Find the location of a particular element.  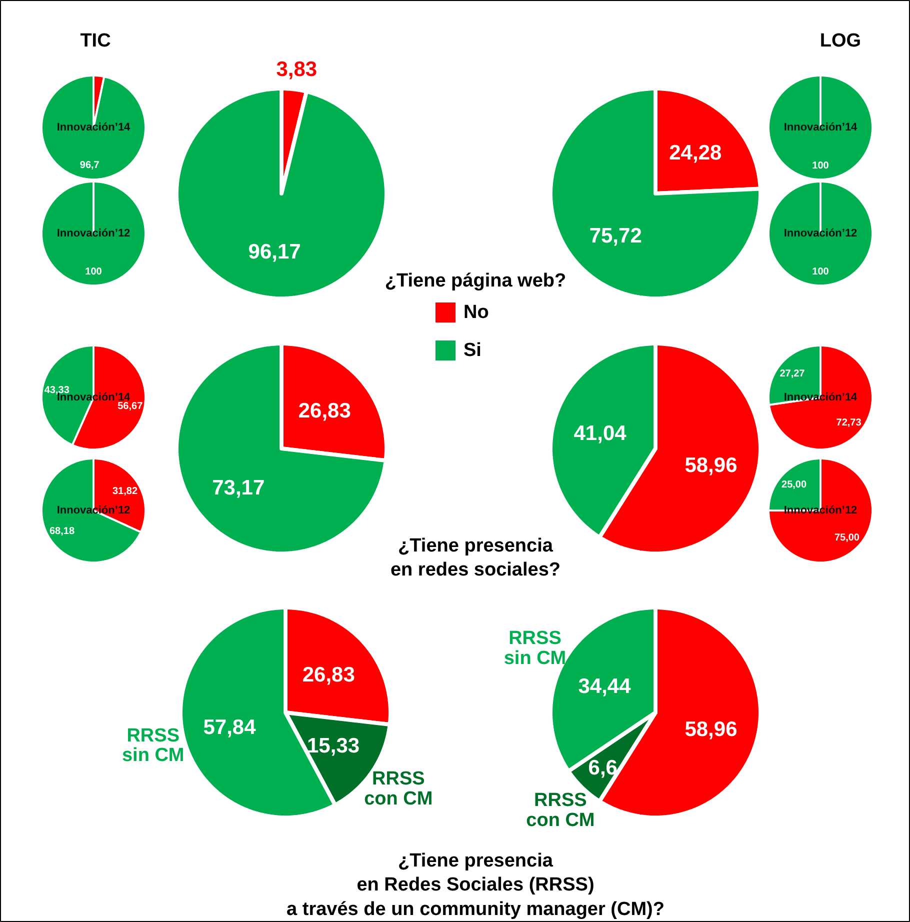

legend-label: No is located at coordinates (476, 312).